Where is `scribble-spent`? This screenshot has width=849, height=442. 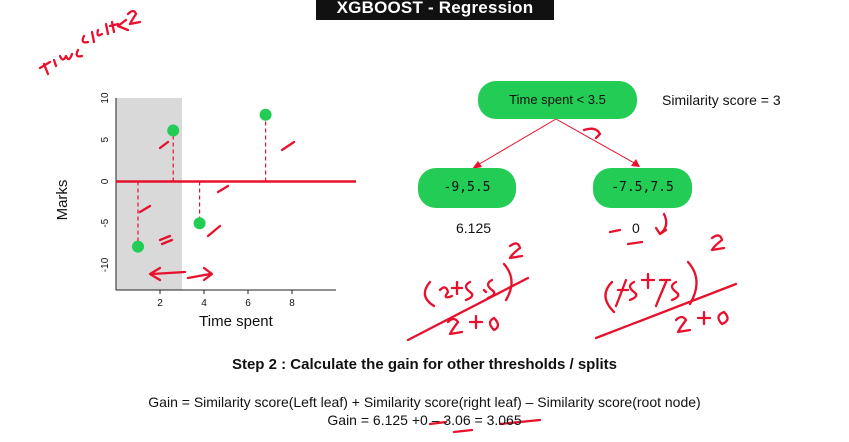
scribble-spent is located at coordinates (100, 32).